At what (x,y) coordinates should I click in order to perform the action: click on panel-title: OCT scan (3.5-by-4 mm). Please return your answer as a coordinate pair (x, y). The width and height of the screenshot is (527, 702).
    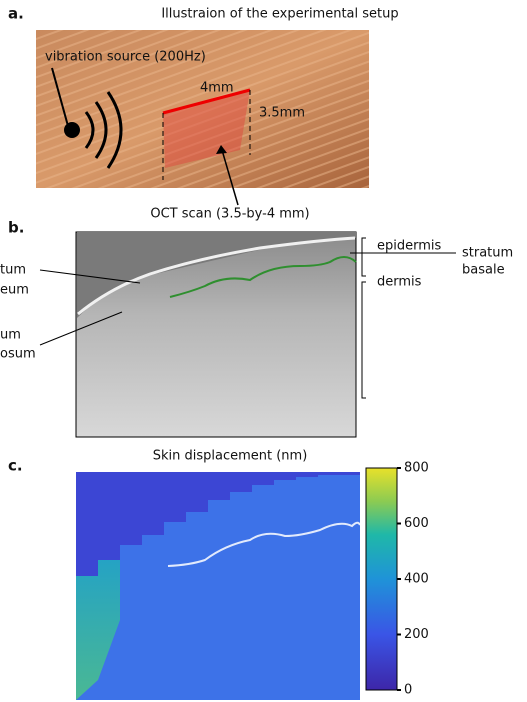
    Looking at the image, I should click on (229, 214).